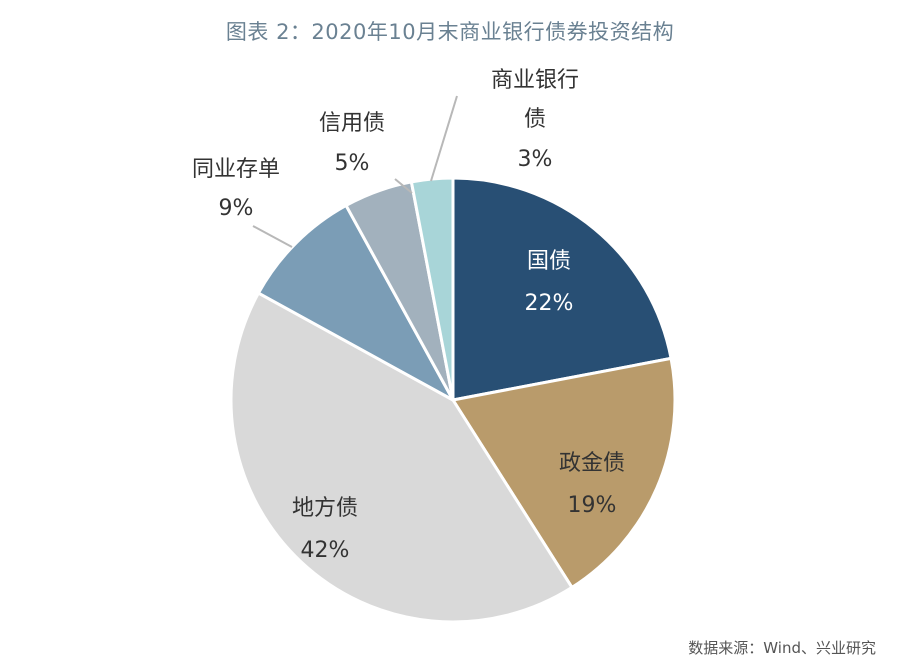 Image resolution: width=900 pixels, height=670 pixels. I want to click on slice-value-label-5: 3%, so click(535, 159).